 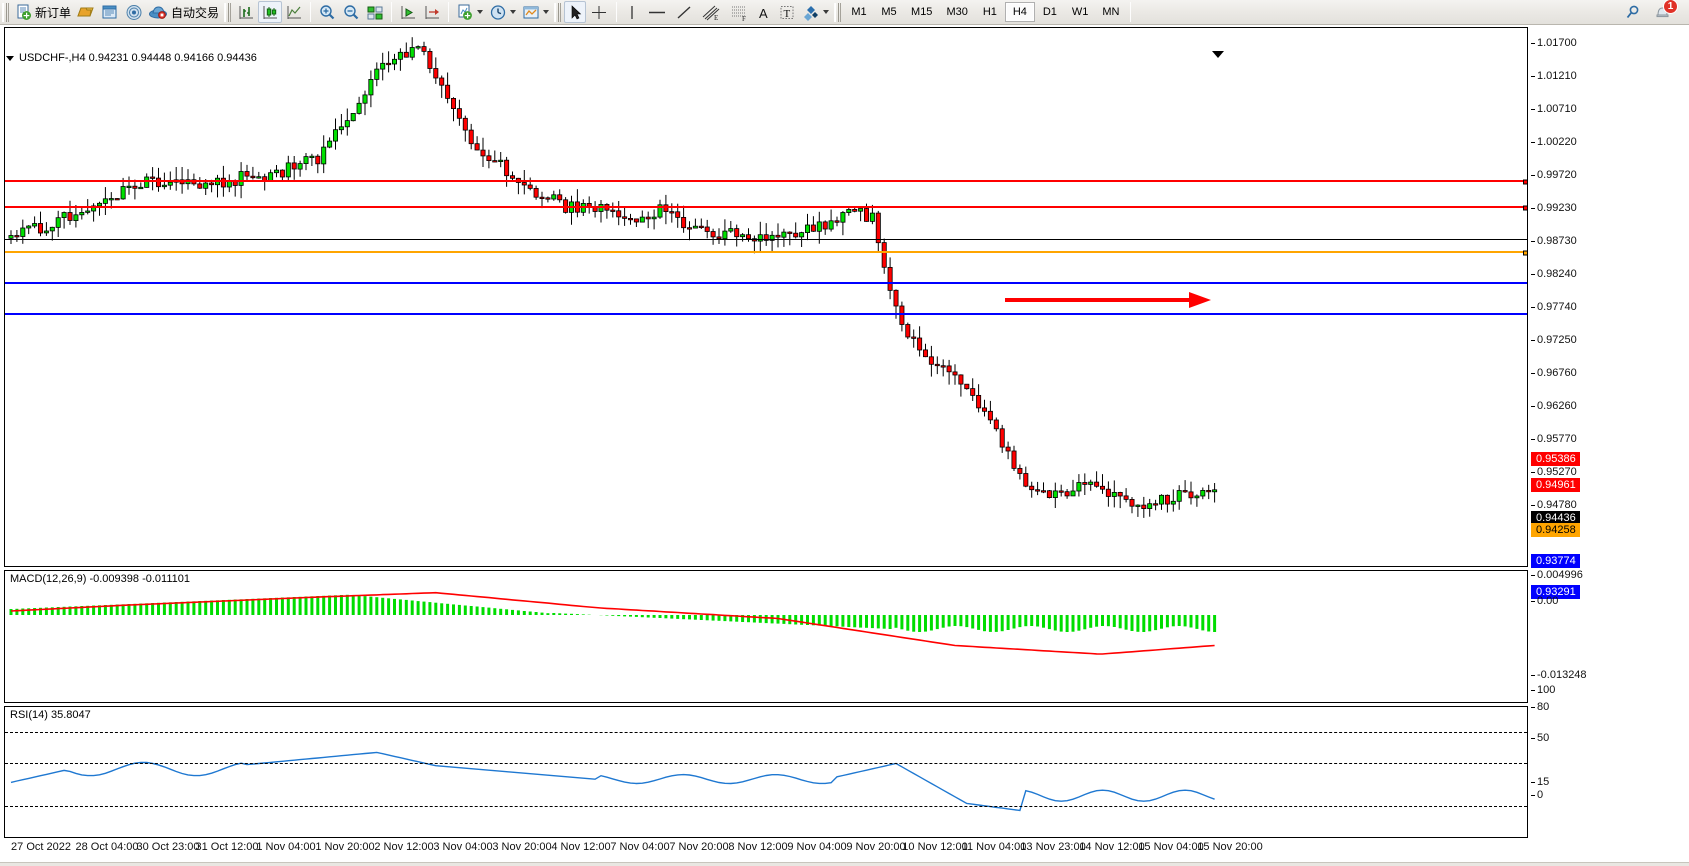 I want to click on zoom-in-button, so click(x=327, y=12).